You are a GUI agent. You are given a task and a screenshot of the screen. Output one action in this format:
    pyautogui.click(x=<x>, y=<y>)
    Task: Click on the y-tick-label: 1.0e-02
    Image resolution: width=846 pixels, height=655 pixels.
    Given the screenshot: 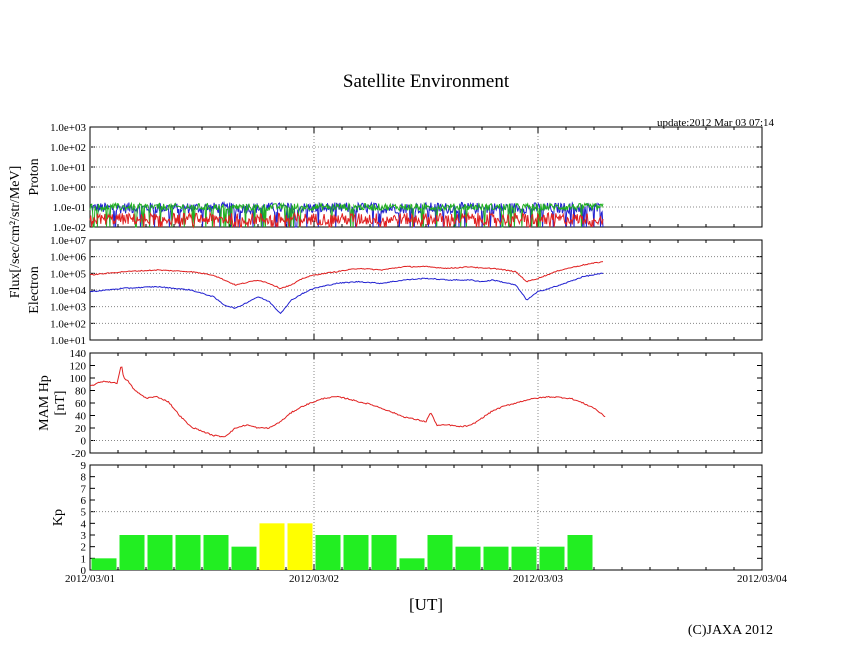 What is the action you would take?
    pyautogui.click(x=69, y=228)
    